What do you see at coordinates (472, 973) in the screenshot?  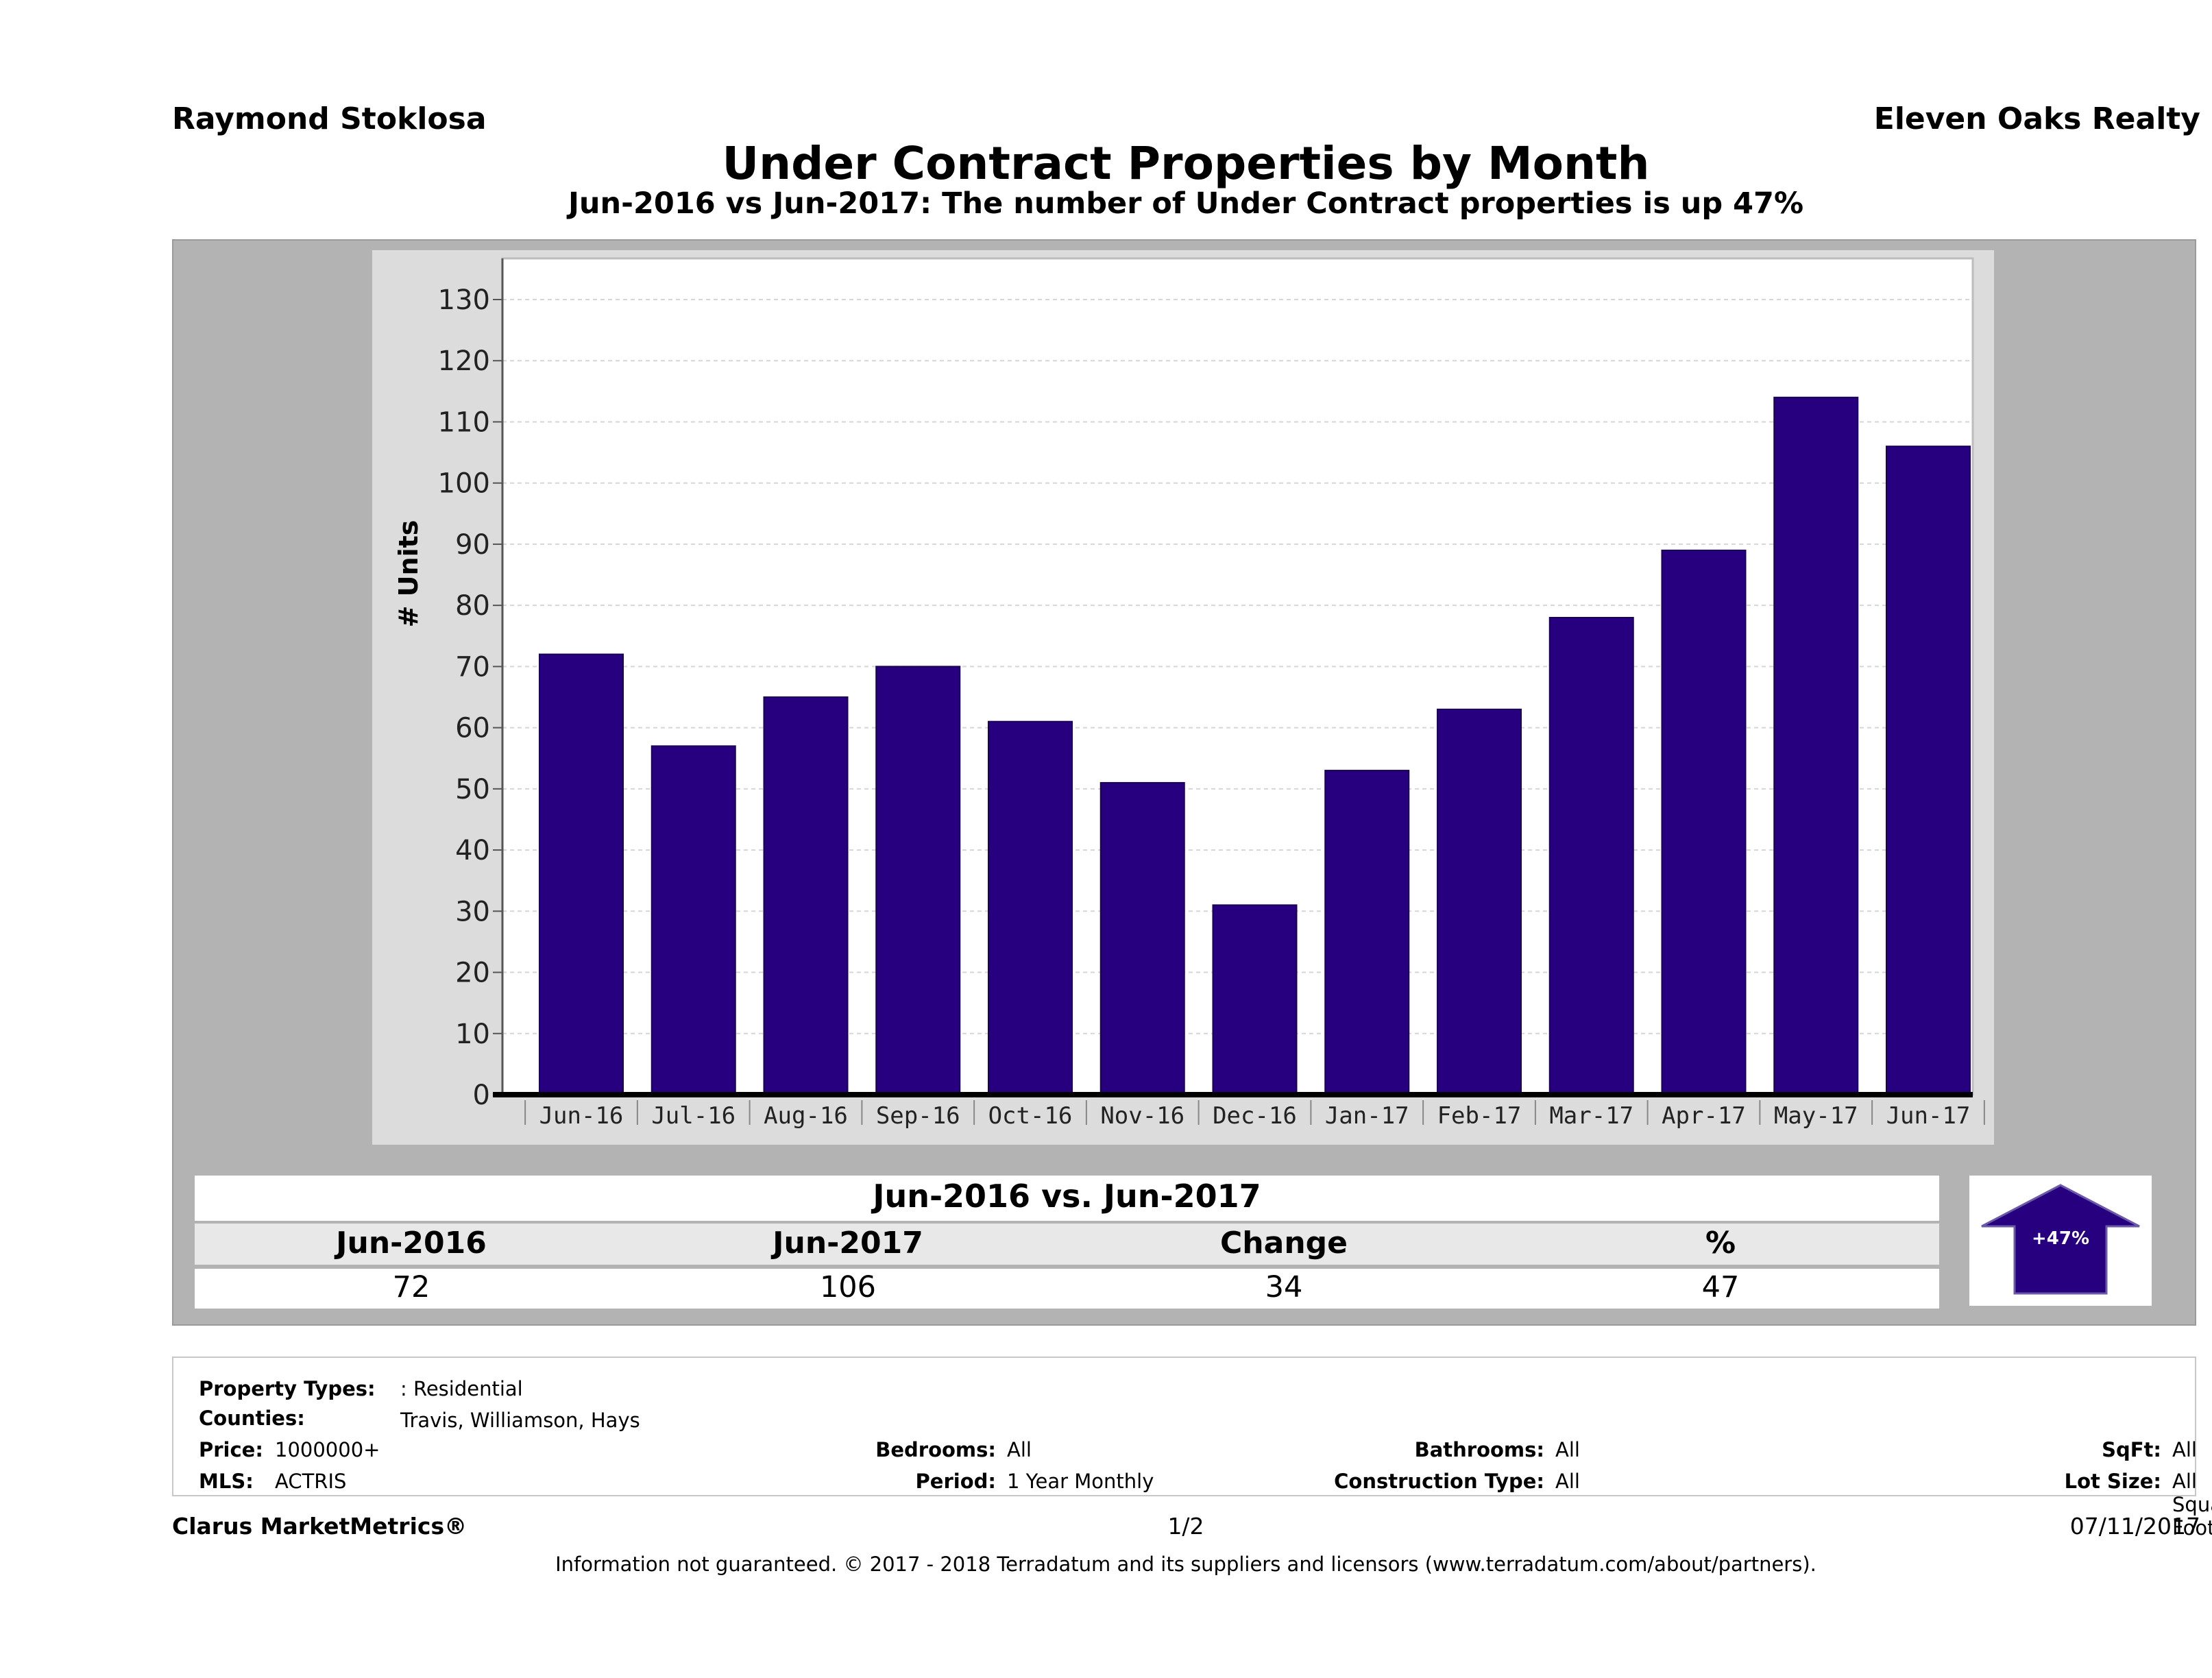 I see `y-tick-label: 20` at bounding box center [472, 973].